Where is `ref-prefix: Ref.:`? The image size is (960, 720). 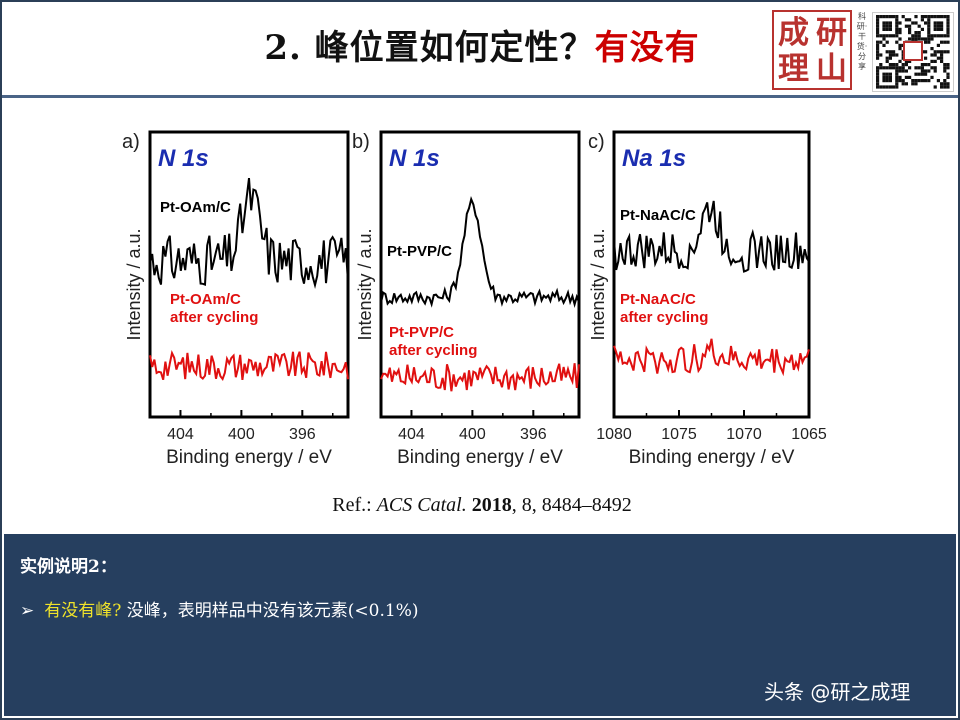 ref-prefix: Ref.: is located at coordinates (354, 505).